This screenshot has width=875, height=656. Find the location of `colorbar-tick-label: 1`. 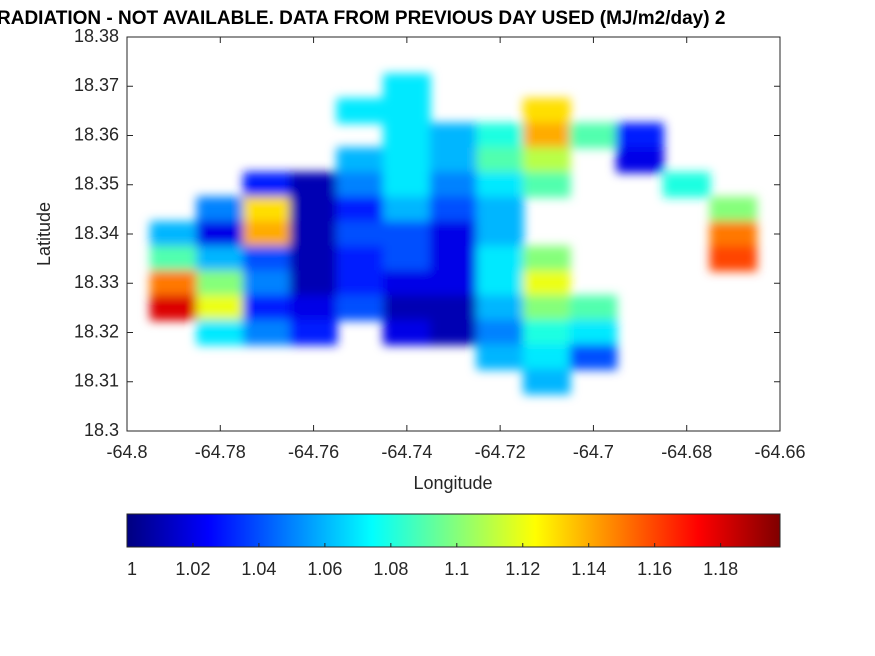

colorbar-tick-label: 1 is located at coordinates (132, 569).